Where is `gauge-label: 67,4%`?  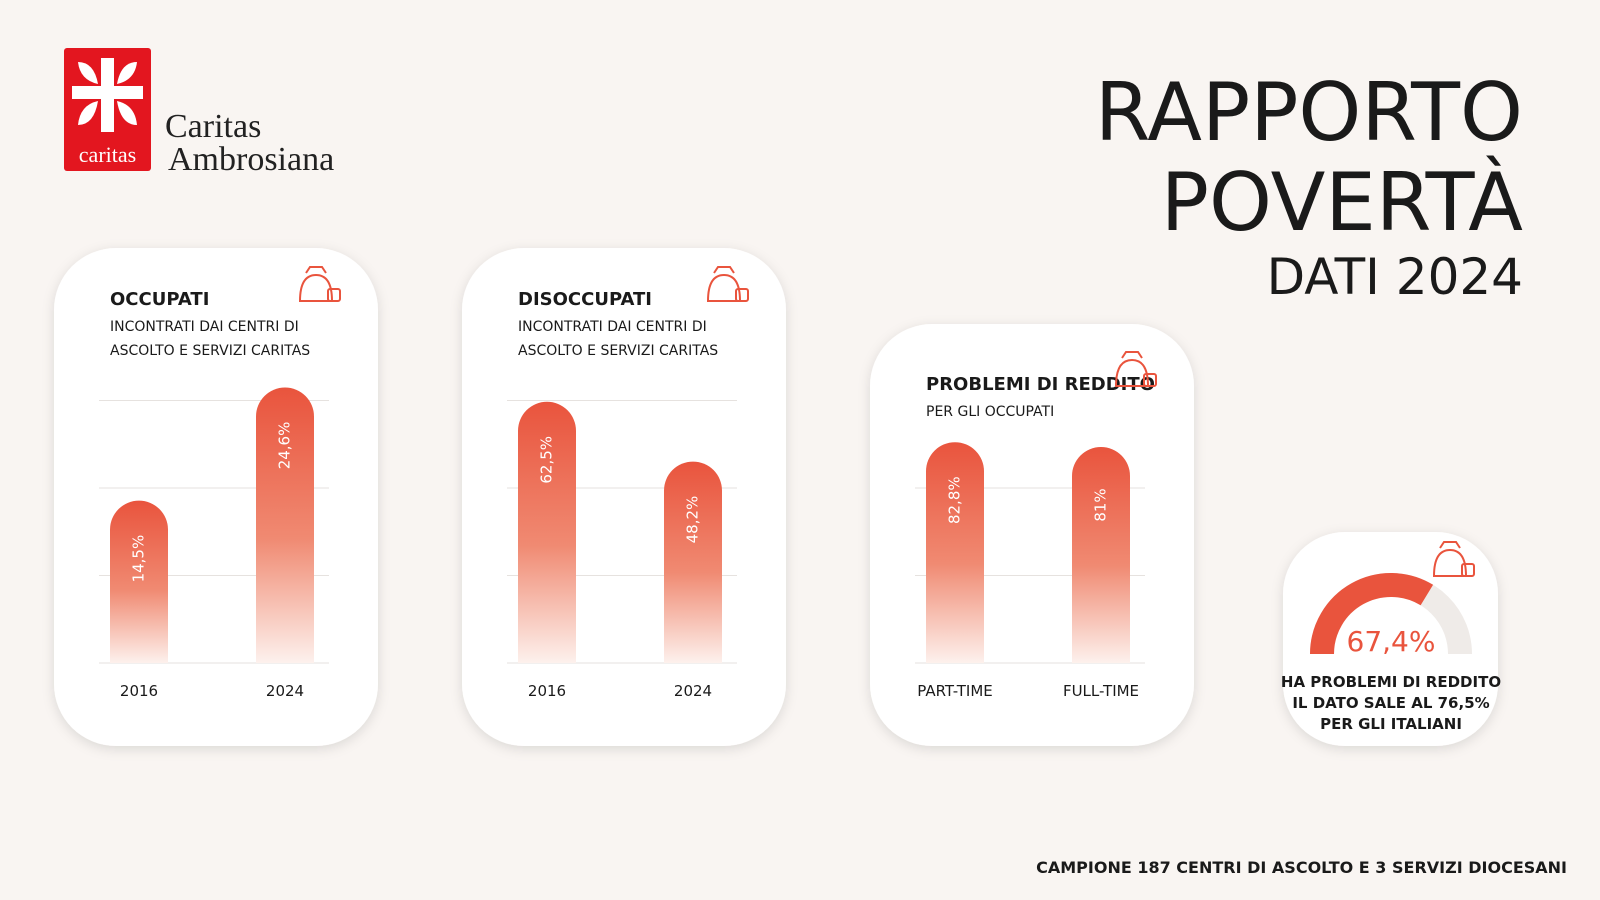 gauge-label: 67,4% is located at coordinates (1391, 641).